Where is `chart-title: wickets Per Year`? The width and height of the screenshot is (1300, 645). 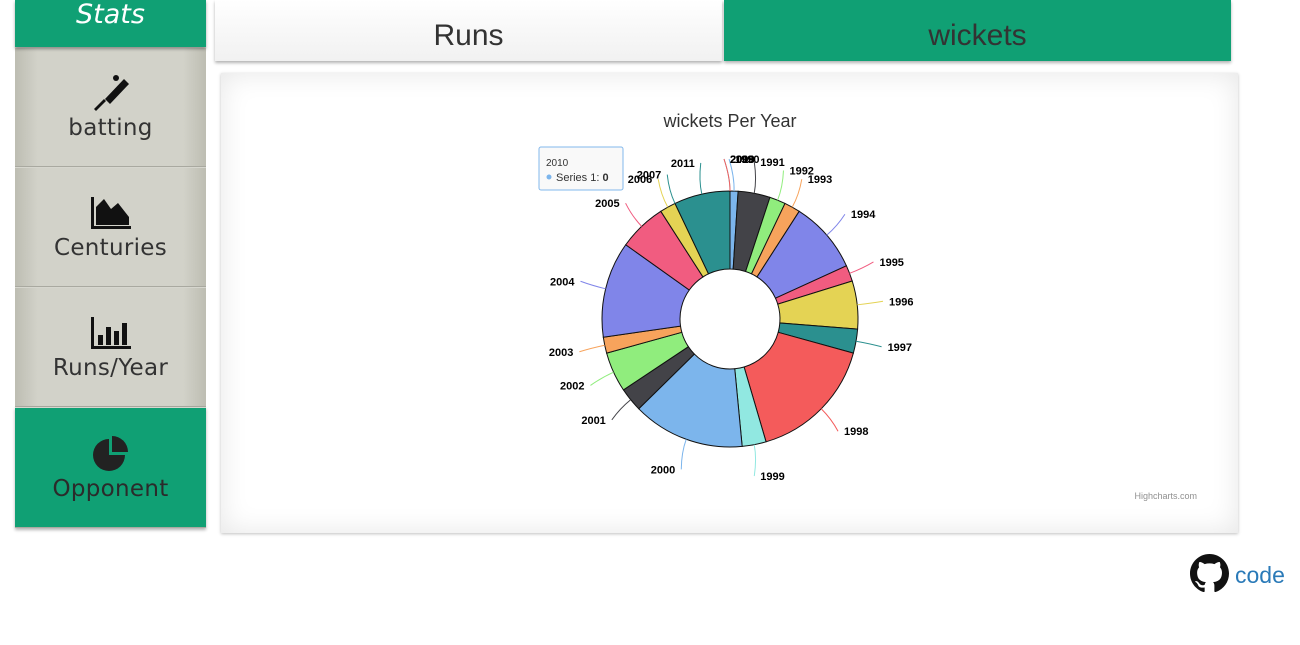
chart-title: wickets Per Year is located at coordinates (729, 121).